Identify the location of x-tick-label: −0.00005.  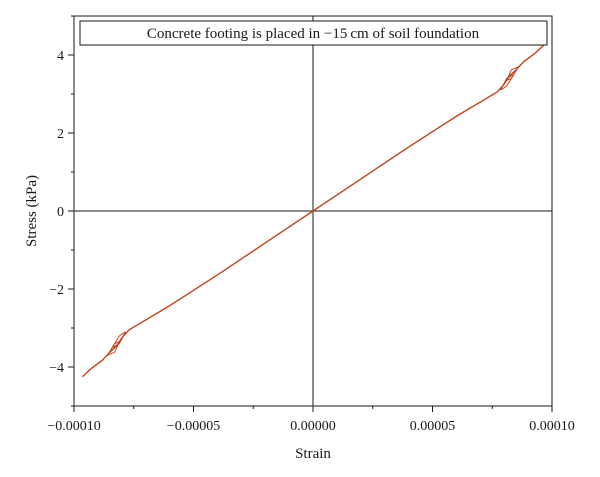
(193, 426).